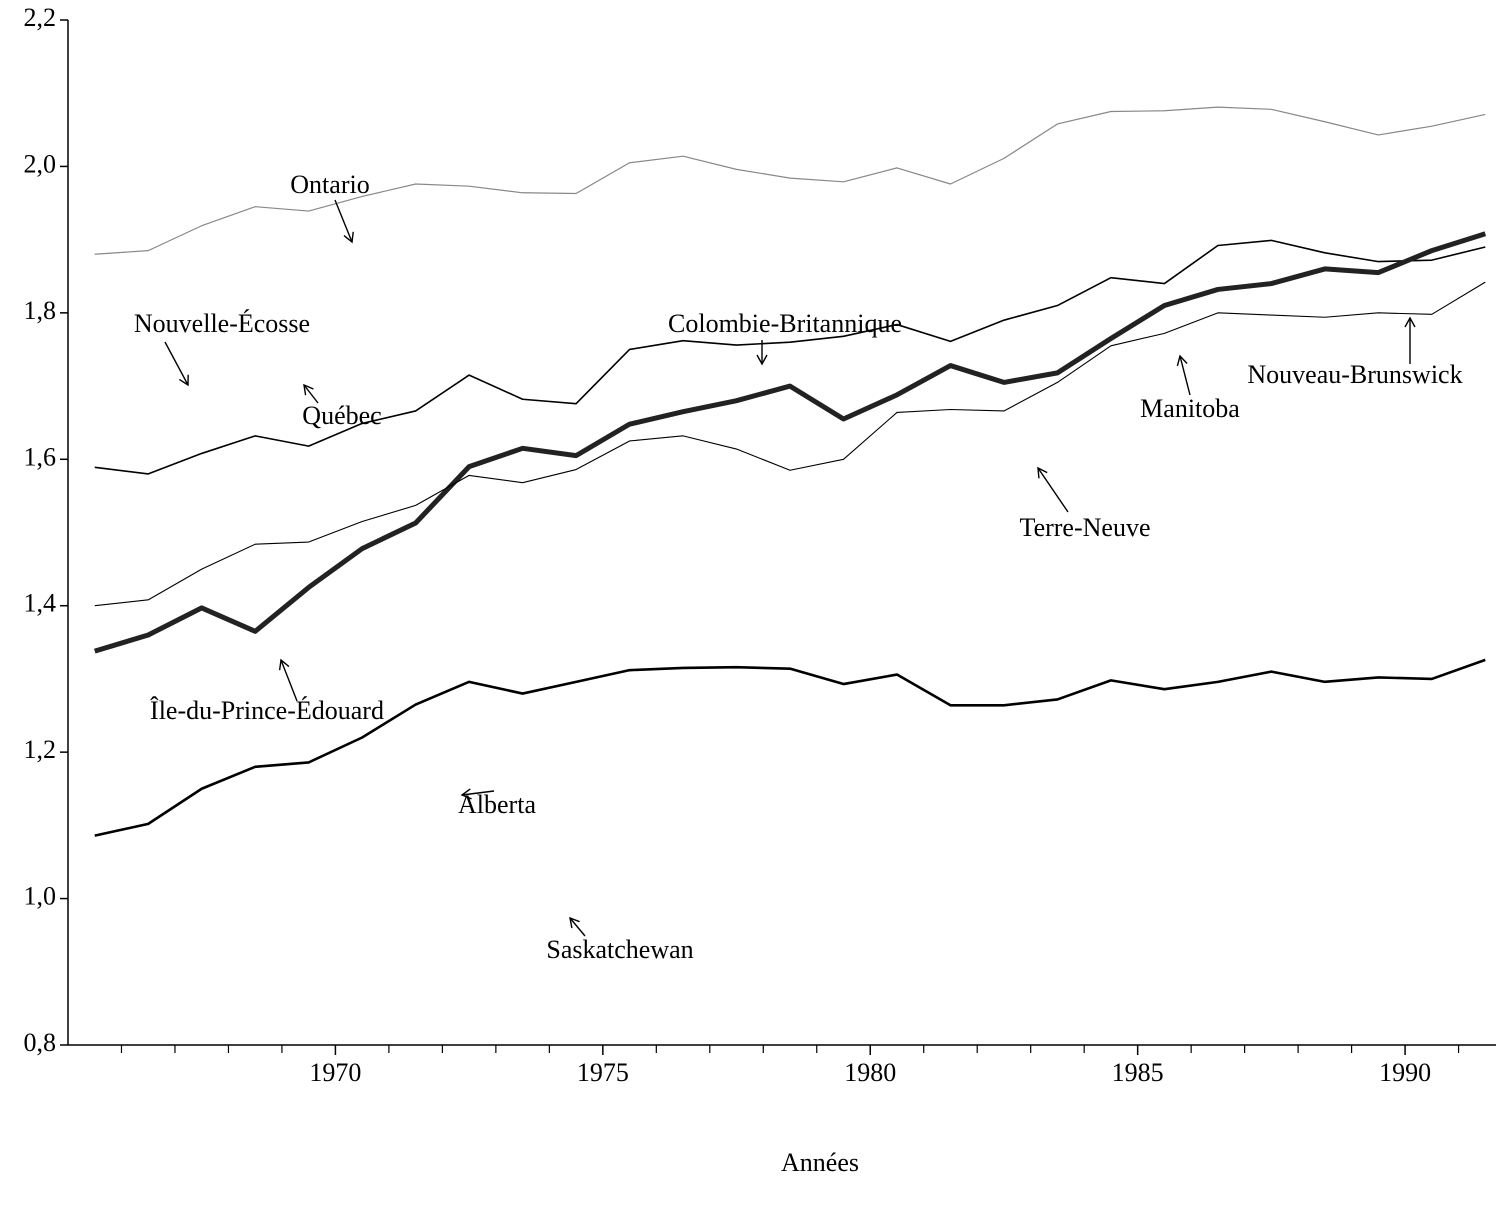  What do you see at coordinates (1354, 374) in the screenshot?
I see `annotation: Nouveau-Brunswick` at bounding box center [1354, 374].